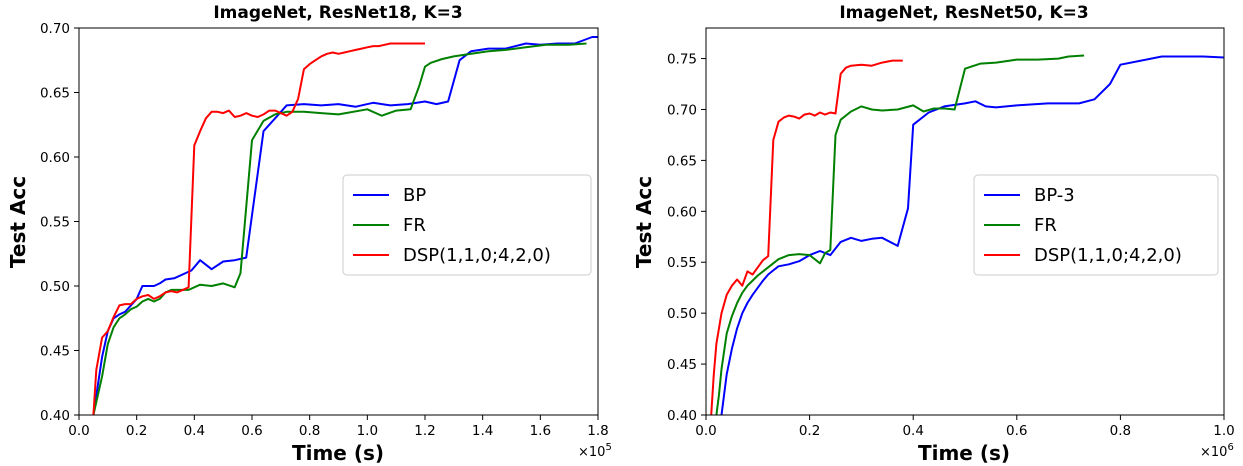 Image resolution: width=1243 pixels, height=466 pixels. What do you see at coordinates (682, 60) in the screenshot?
I see `y-tick-label: 0.75` at bounding box center [682, 60].